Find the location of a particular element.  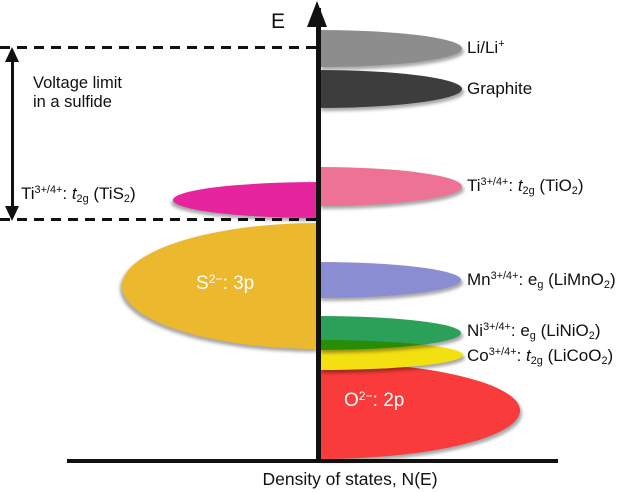

band-label-licoo2: Co3+/4+: t2g (LiCoO2) is located at coordinates (540, 357).